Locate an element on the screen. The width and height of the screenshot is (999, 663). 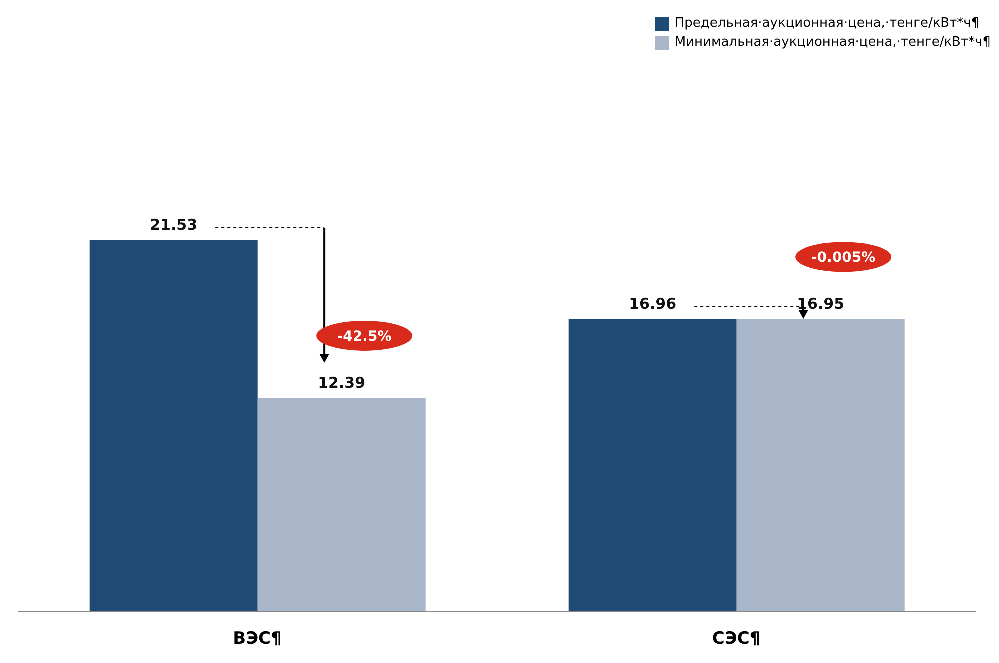
legend-label: Предельная·аукционная·цена,·тенге/кВт*ч¶ is located at coordinates (827, 23).